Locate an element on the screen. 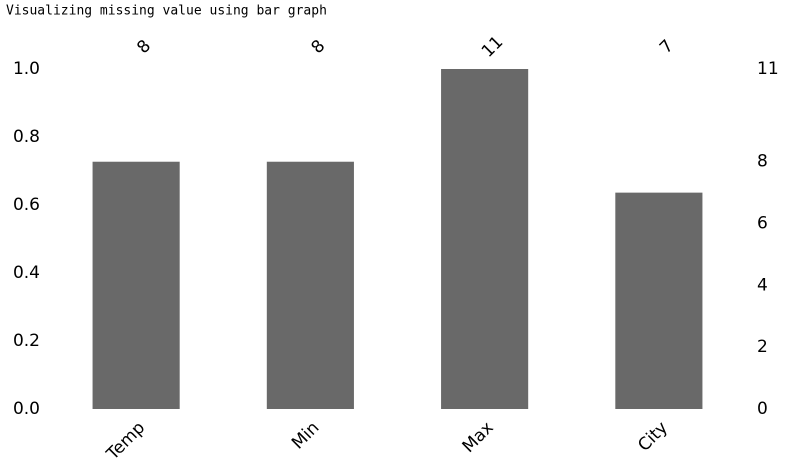 The height and width of the screenshot is (473, 804). y2-tick-label: 8 is located at coordinates (762, 162).